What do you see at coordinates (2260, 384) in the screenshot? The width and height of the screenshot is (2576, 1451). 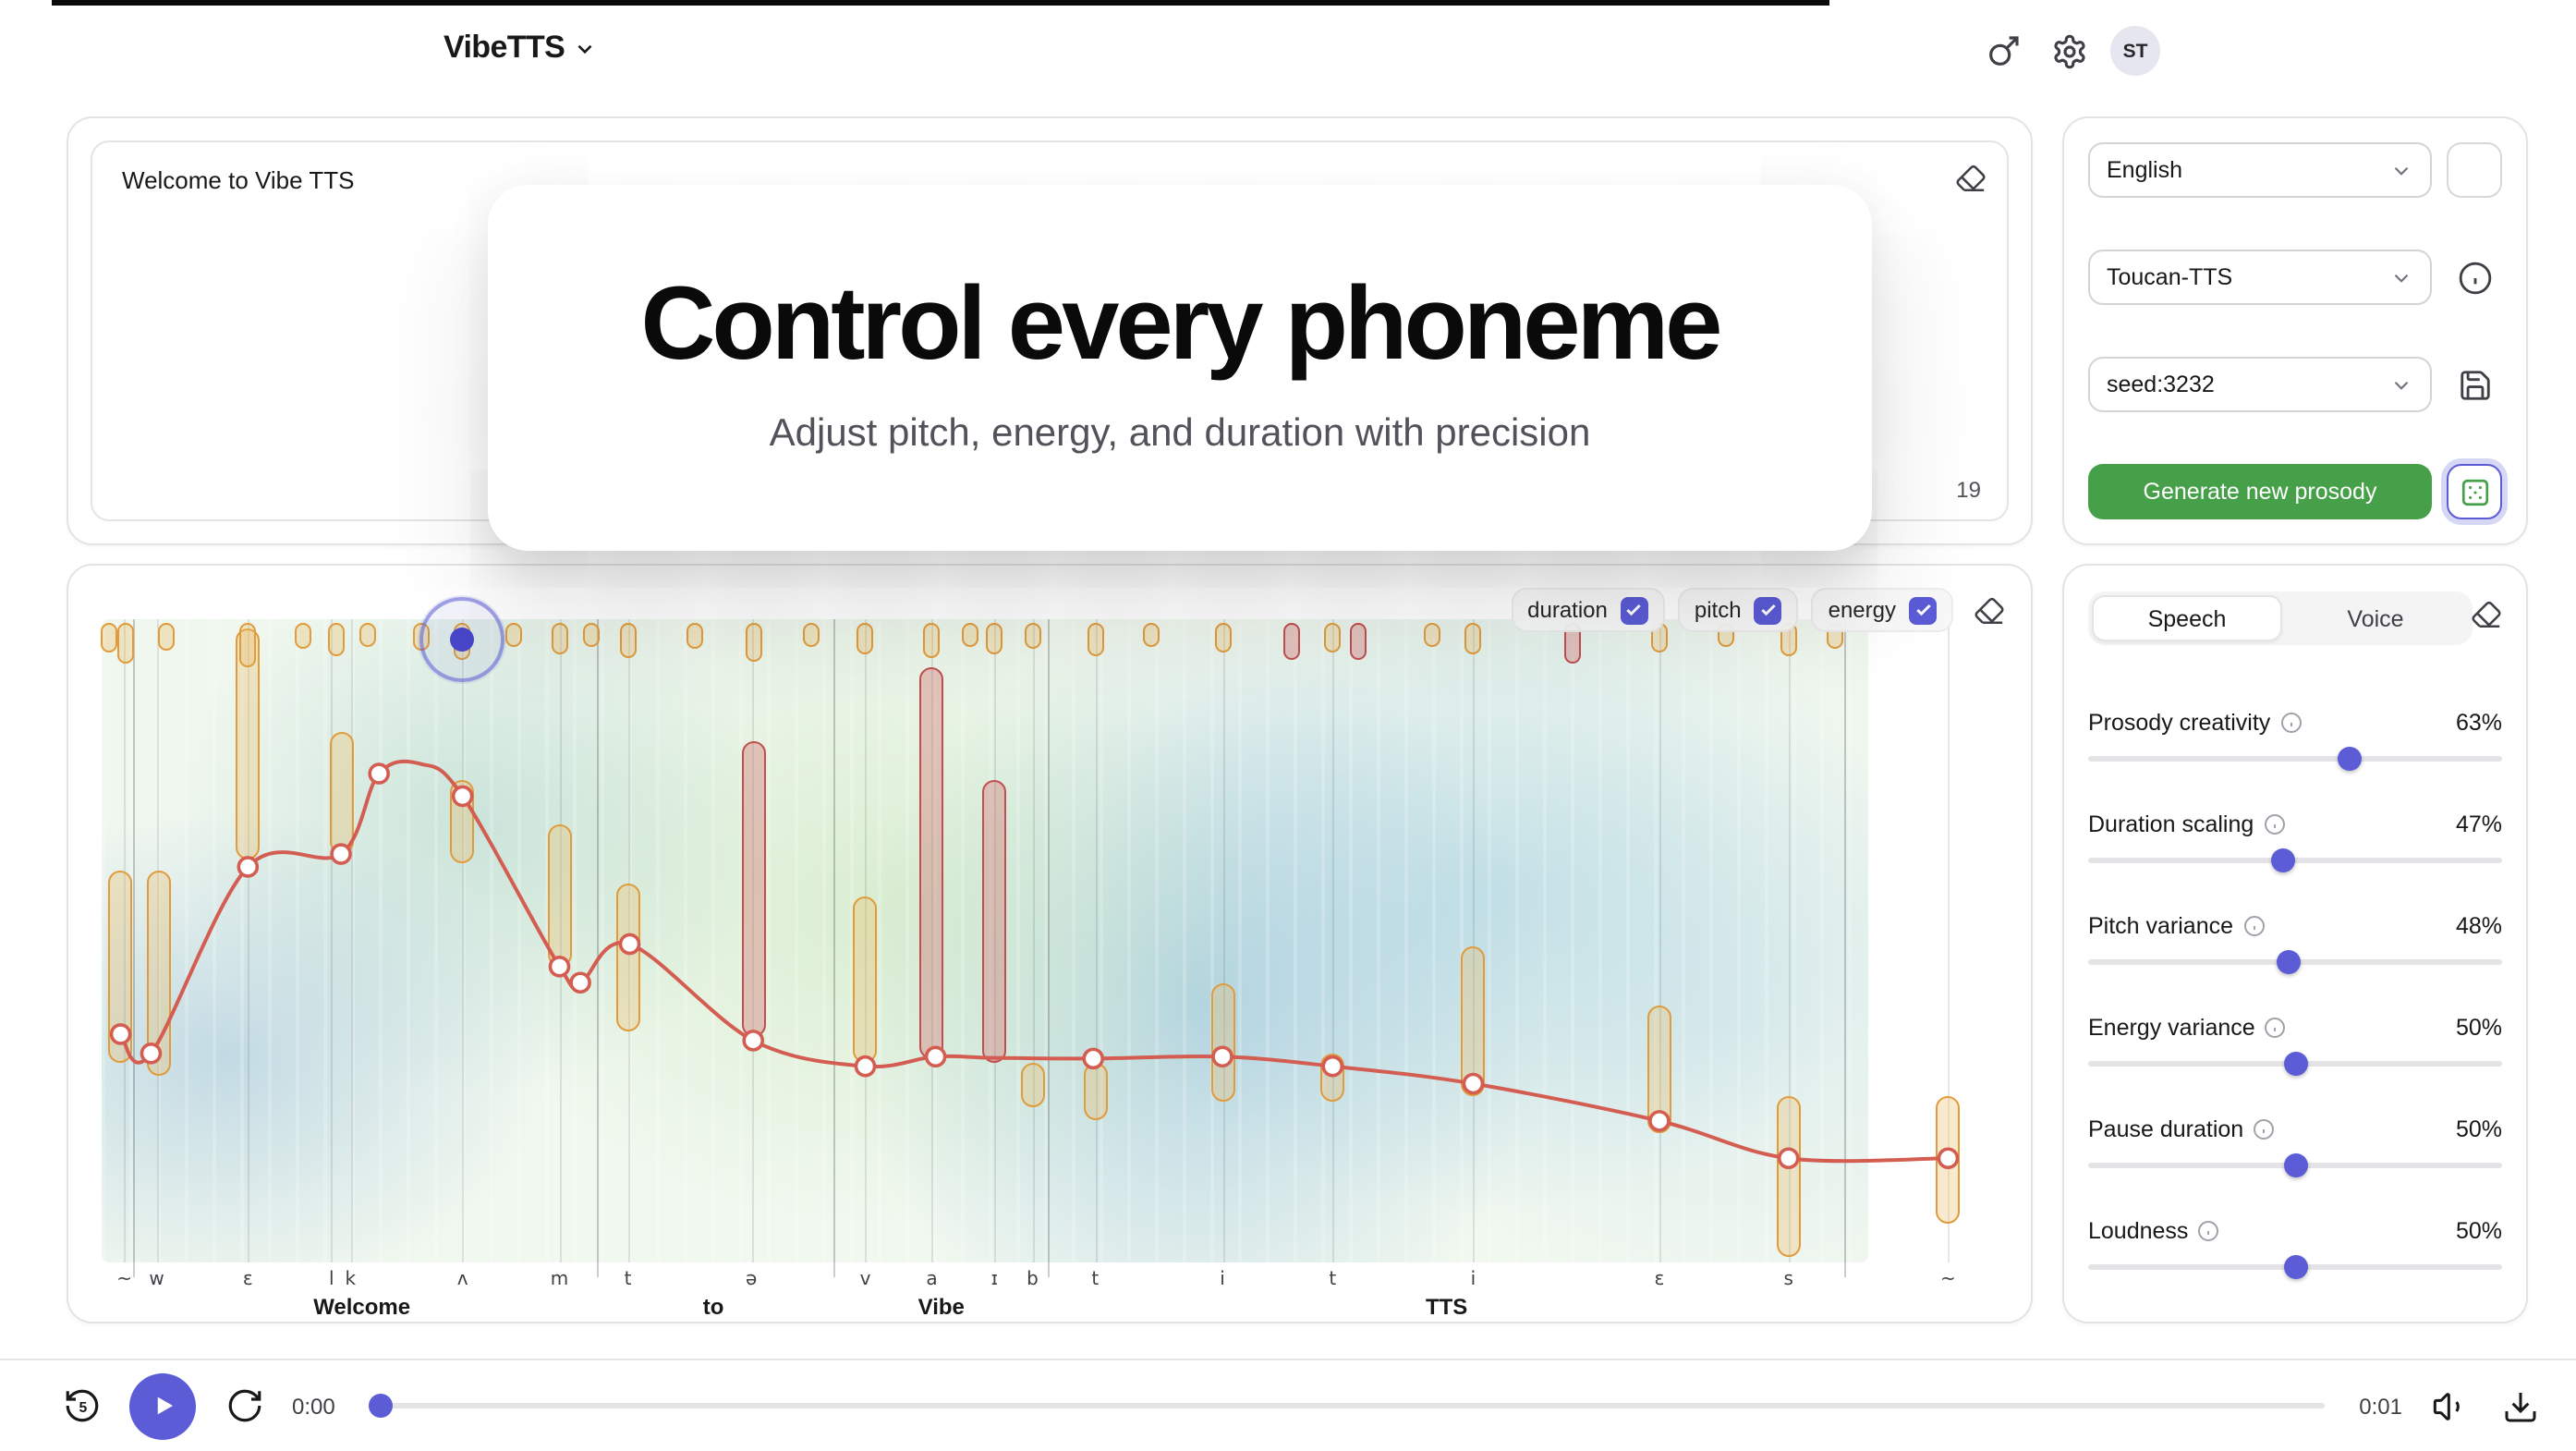 I see `seed-select: seed:3232` at bounding box center [2260, 384].